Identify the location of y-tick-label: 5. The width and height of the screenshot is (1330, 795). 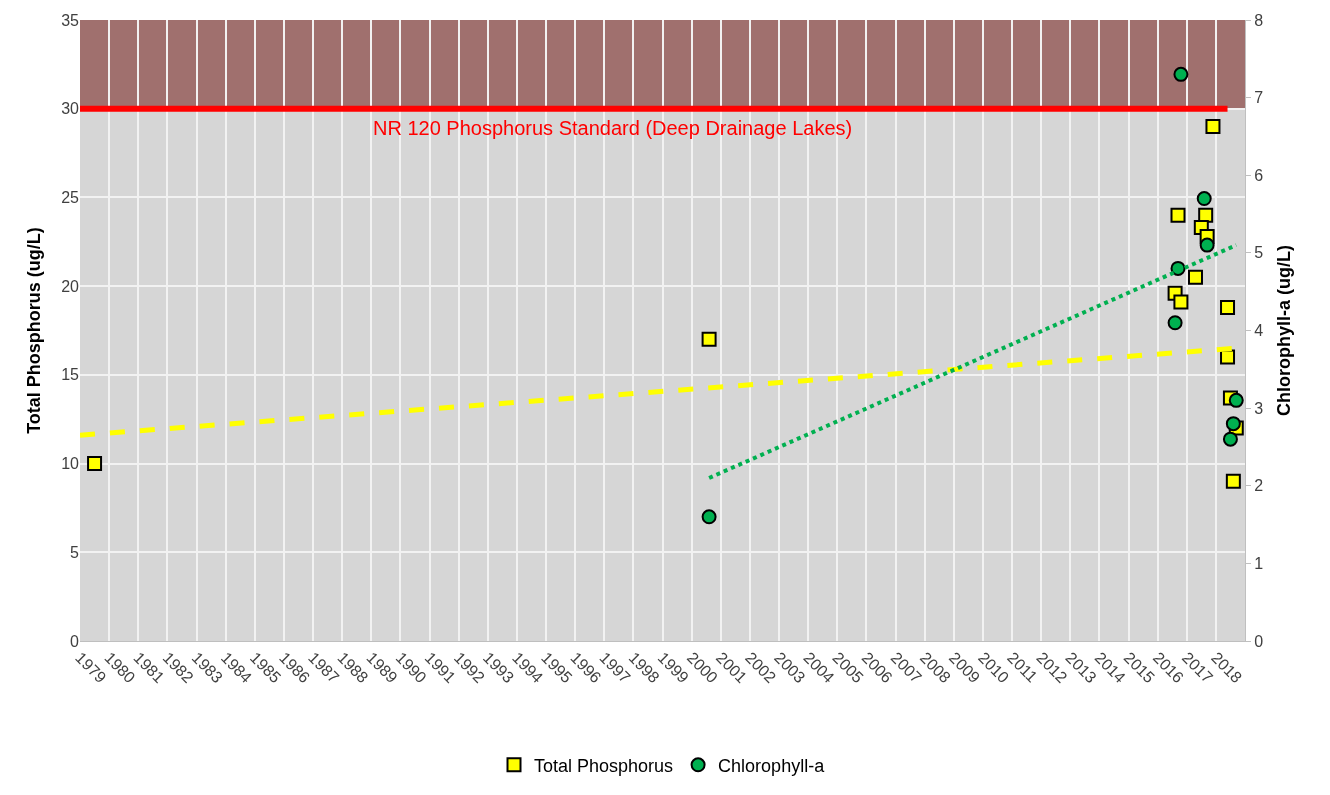
(75, 552).